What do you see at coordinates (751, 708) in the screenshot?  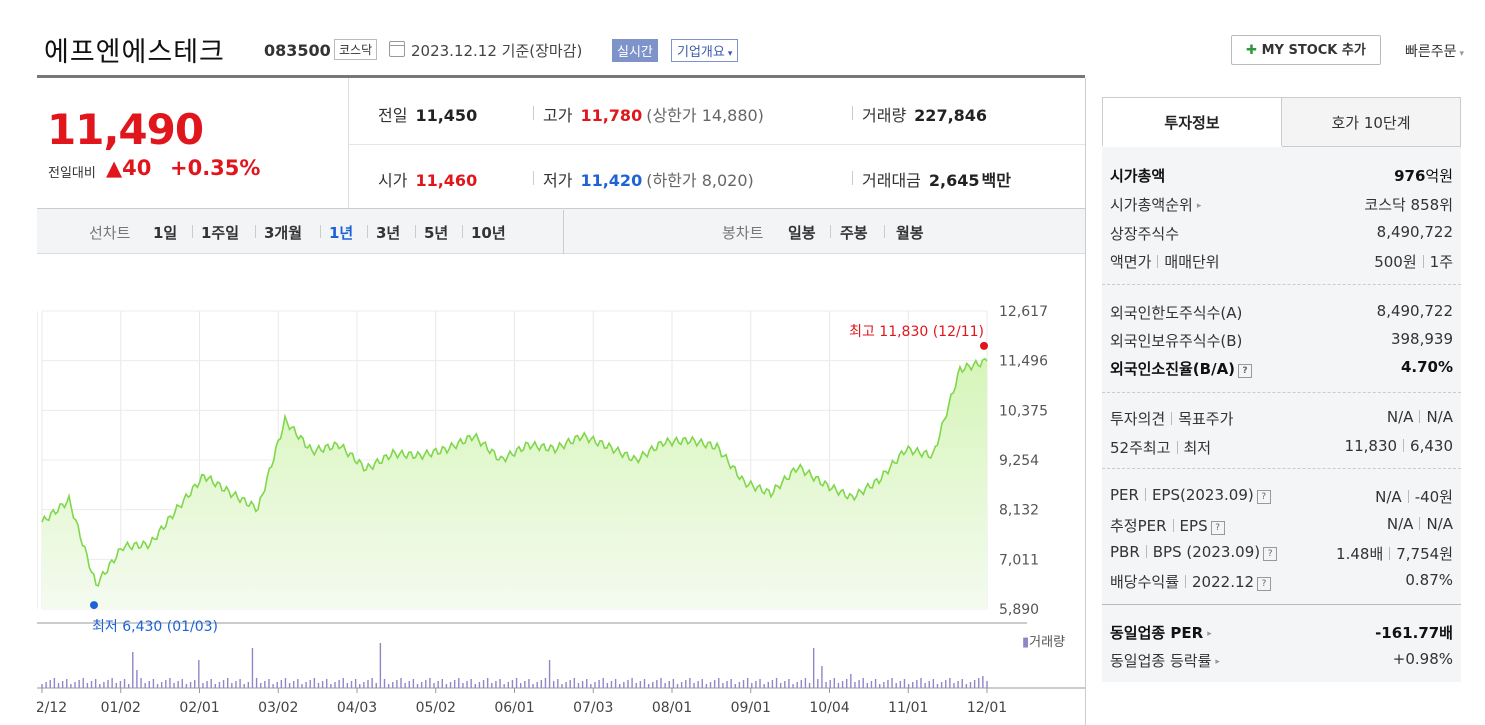 I see `x-tick-label: 09/01` at bounding box center [751, 708].